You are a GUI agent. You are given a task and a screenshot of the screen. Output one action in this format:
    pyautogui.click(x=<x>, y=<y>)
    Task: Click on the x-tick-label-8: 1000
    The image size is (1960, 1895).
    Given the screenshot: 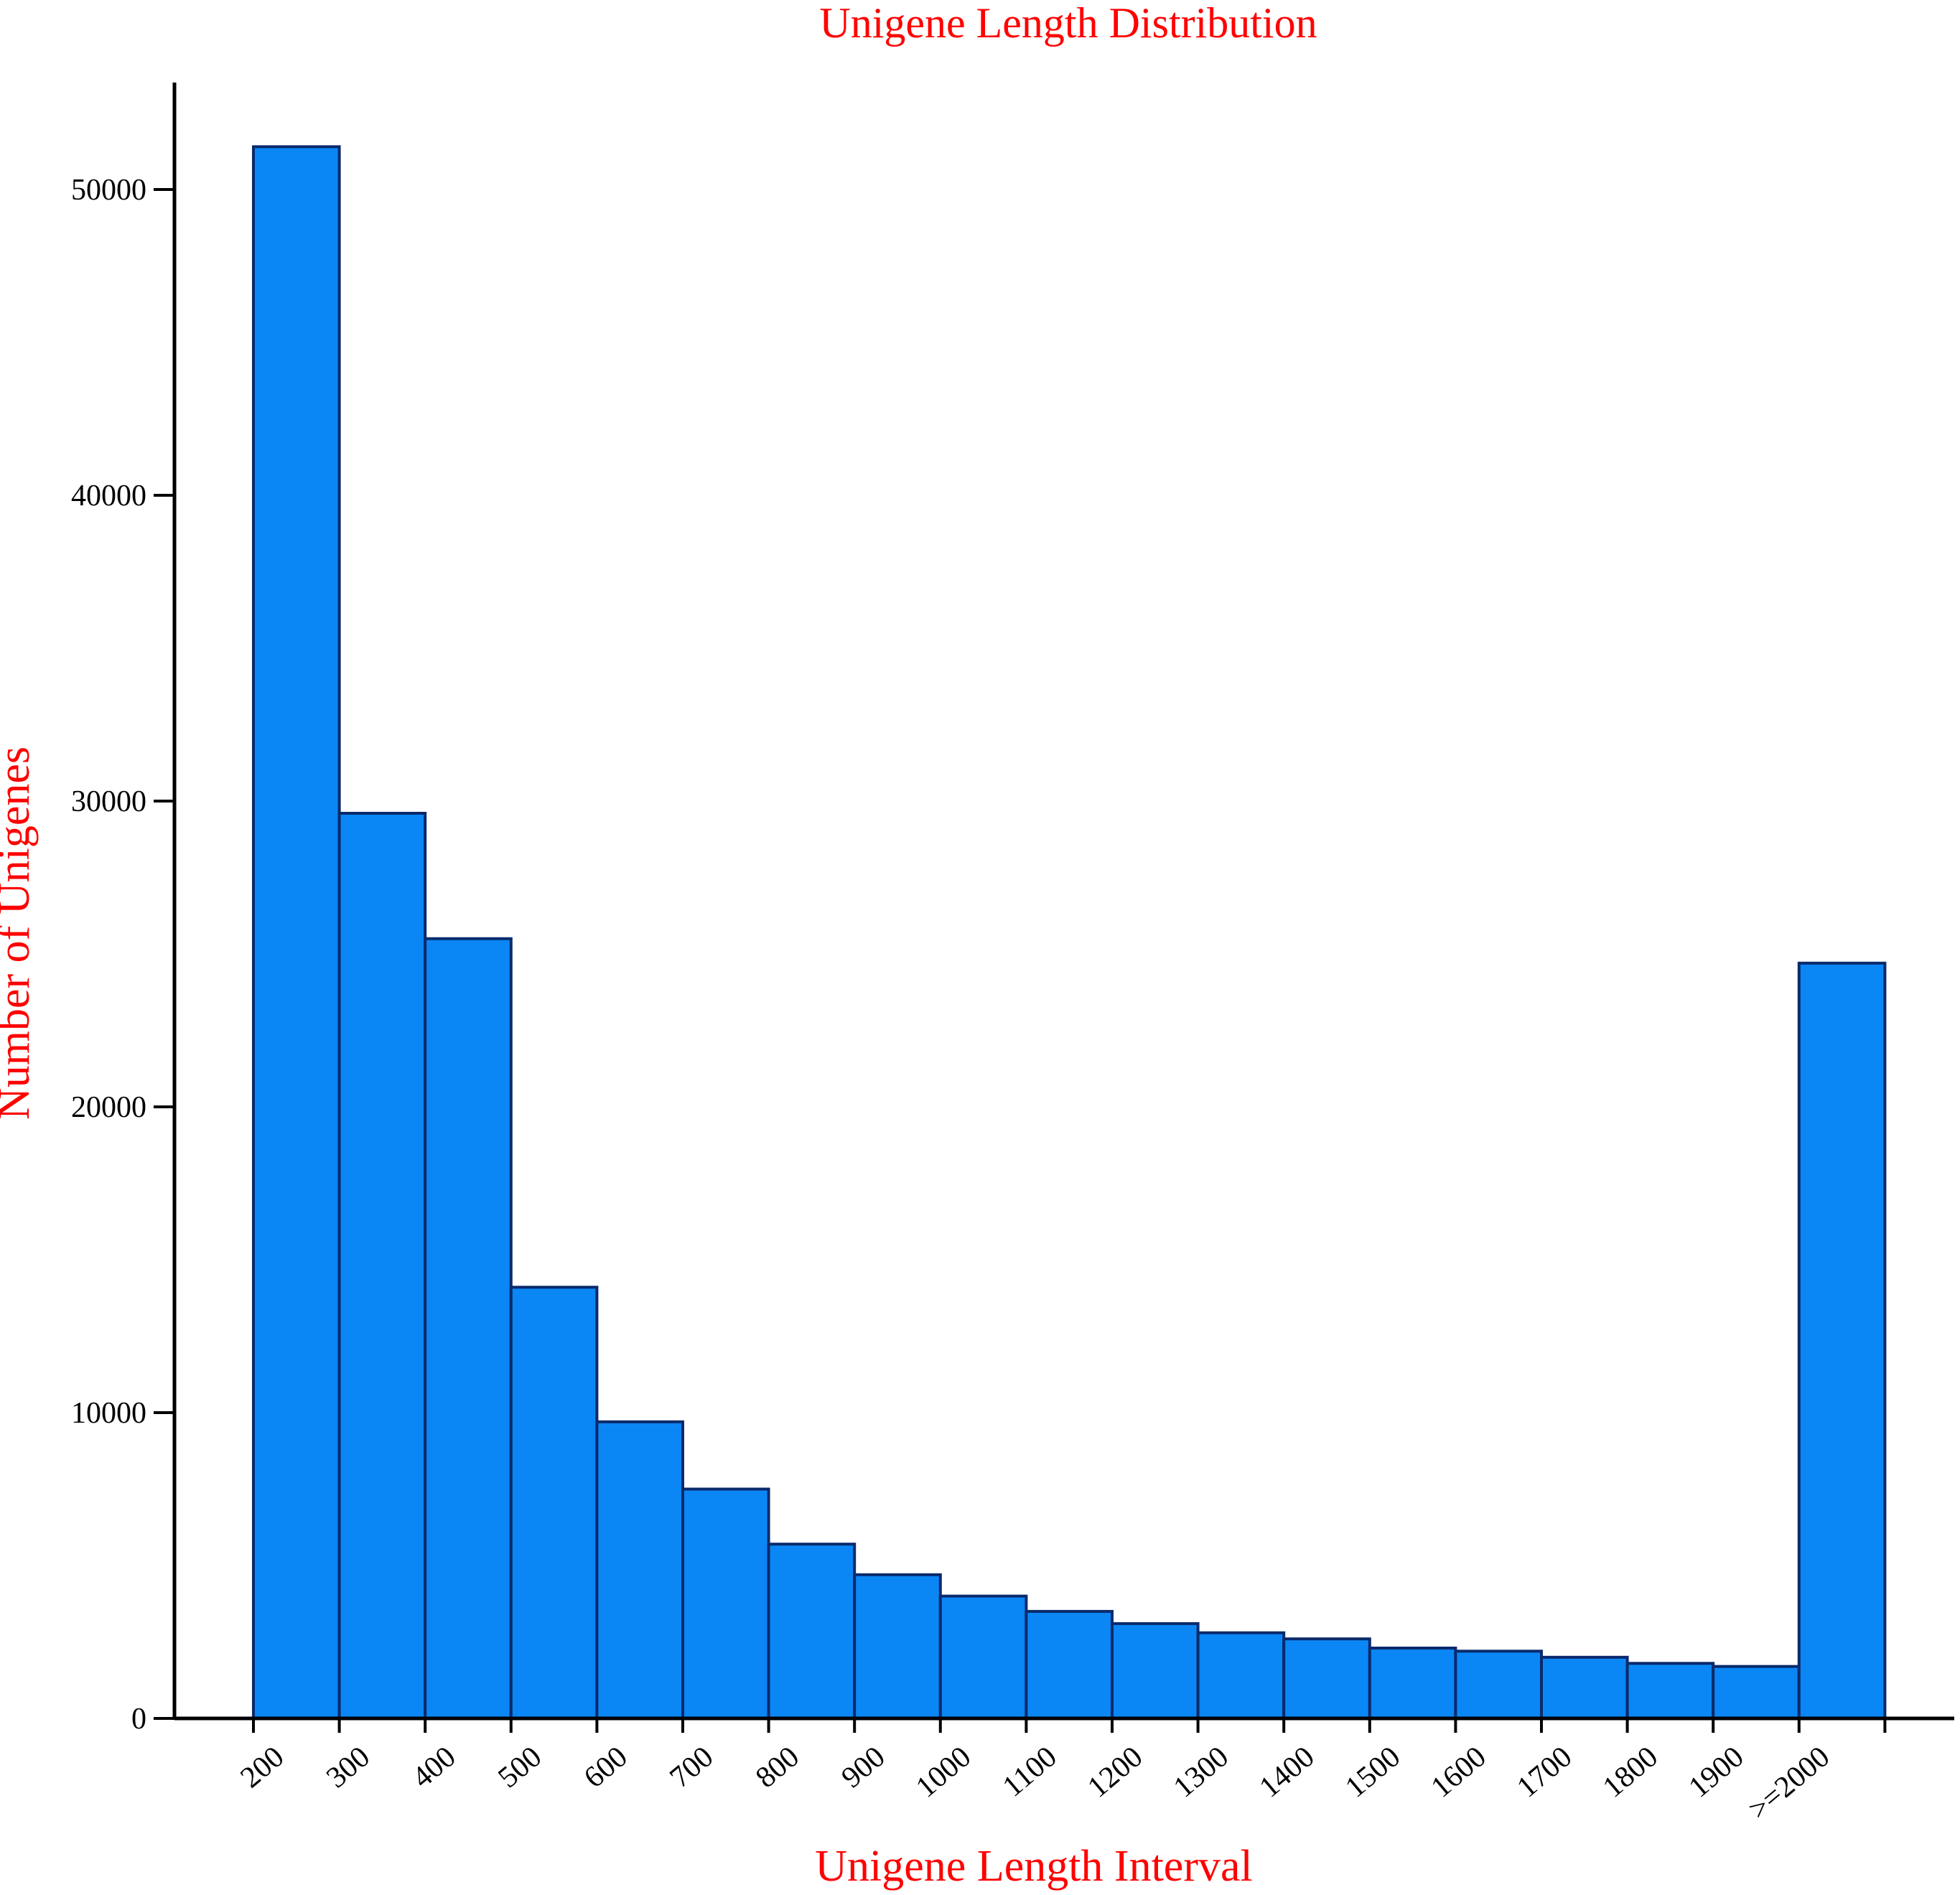 What is the action you would take?
    pyautogui.click(x=943, y=1772)
    